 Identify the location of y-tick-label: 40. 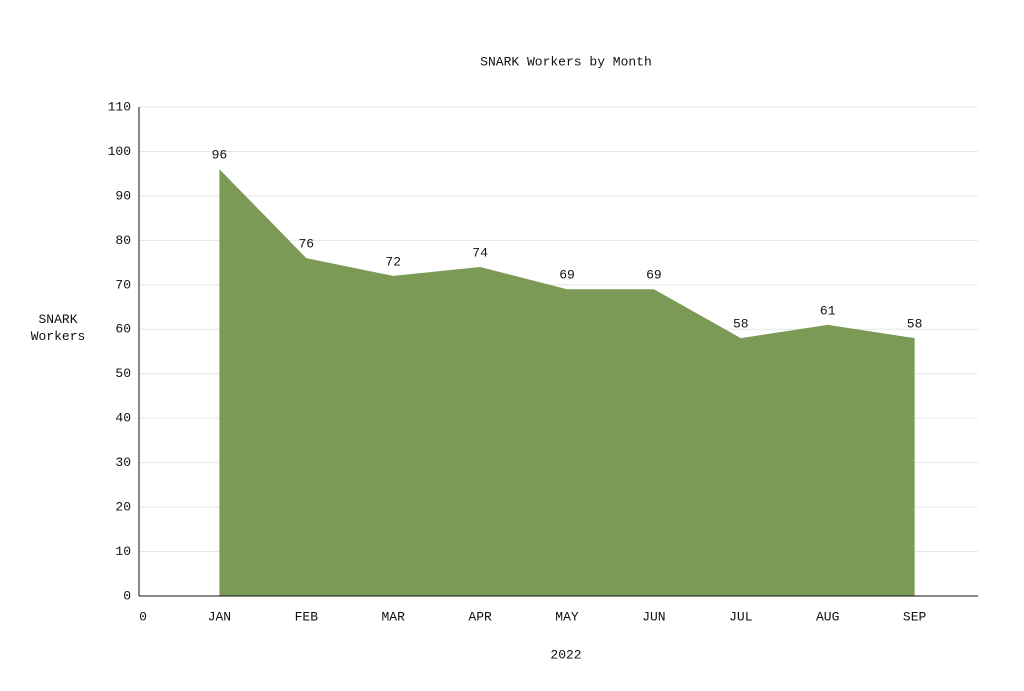
(123, 418).